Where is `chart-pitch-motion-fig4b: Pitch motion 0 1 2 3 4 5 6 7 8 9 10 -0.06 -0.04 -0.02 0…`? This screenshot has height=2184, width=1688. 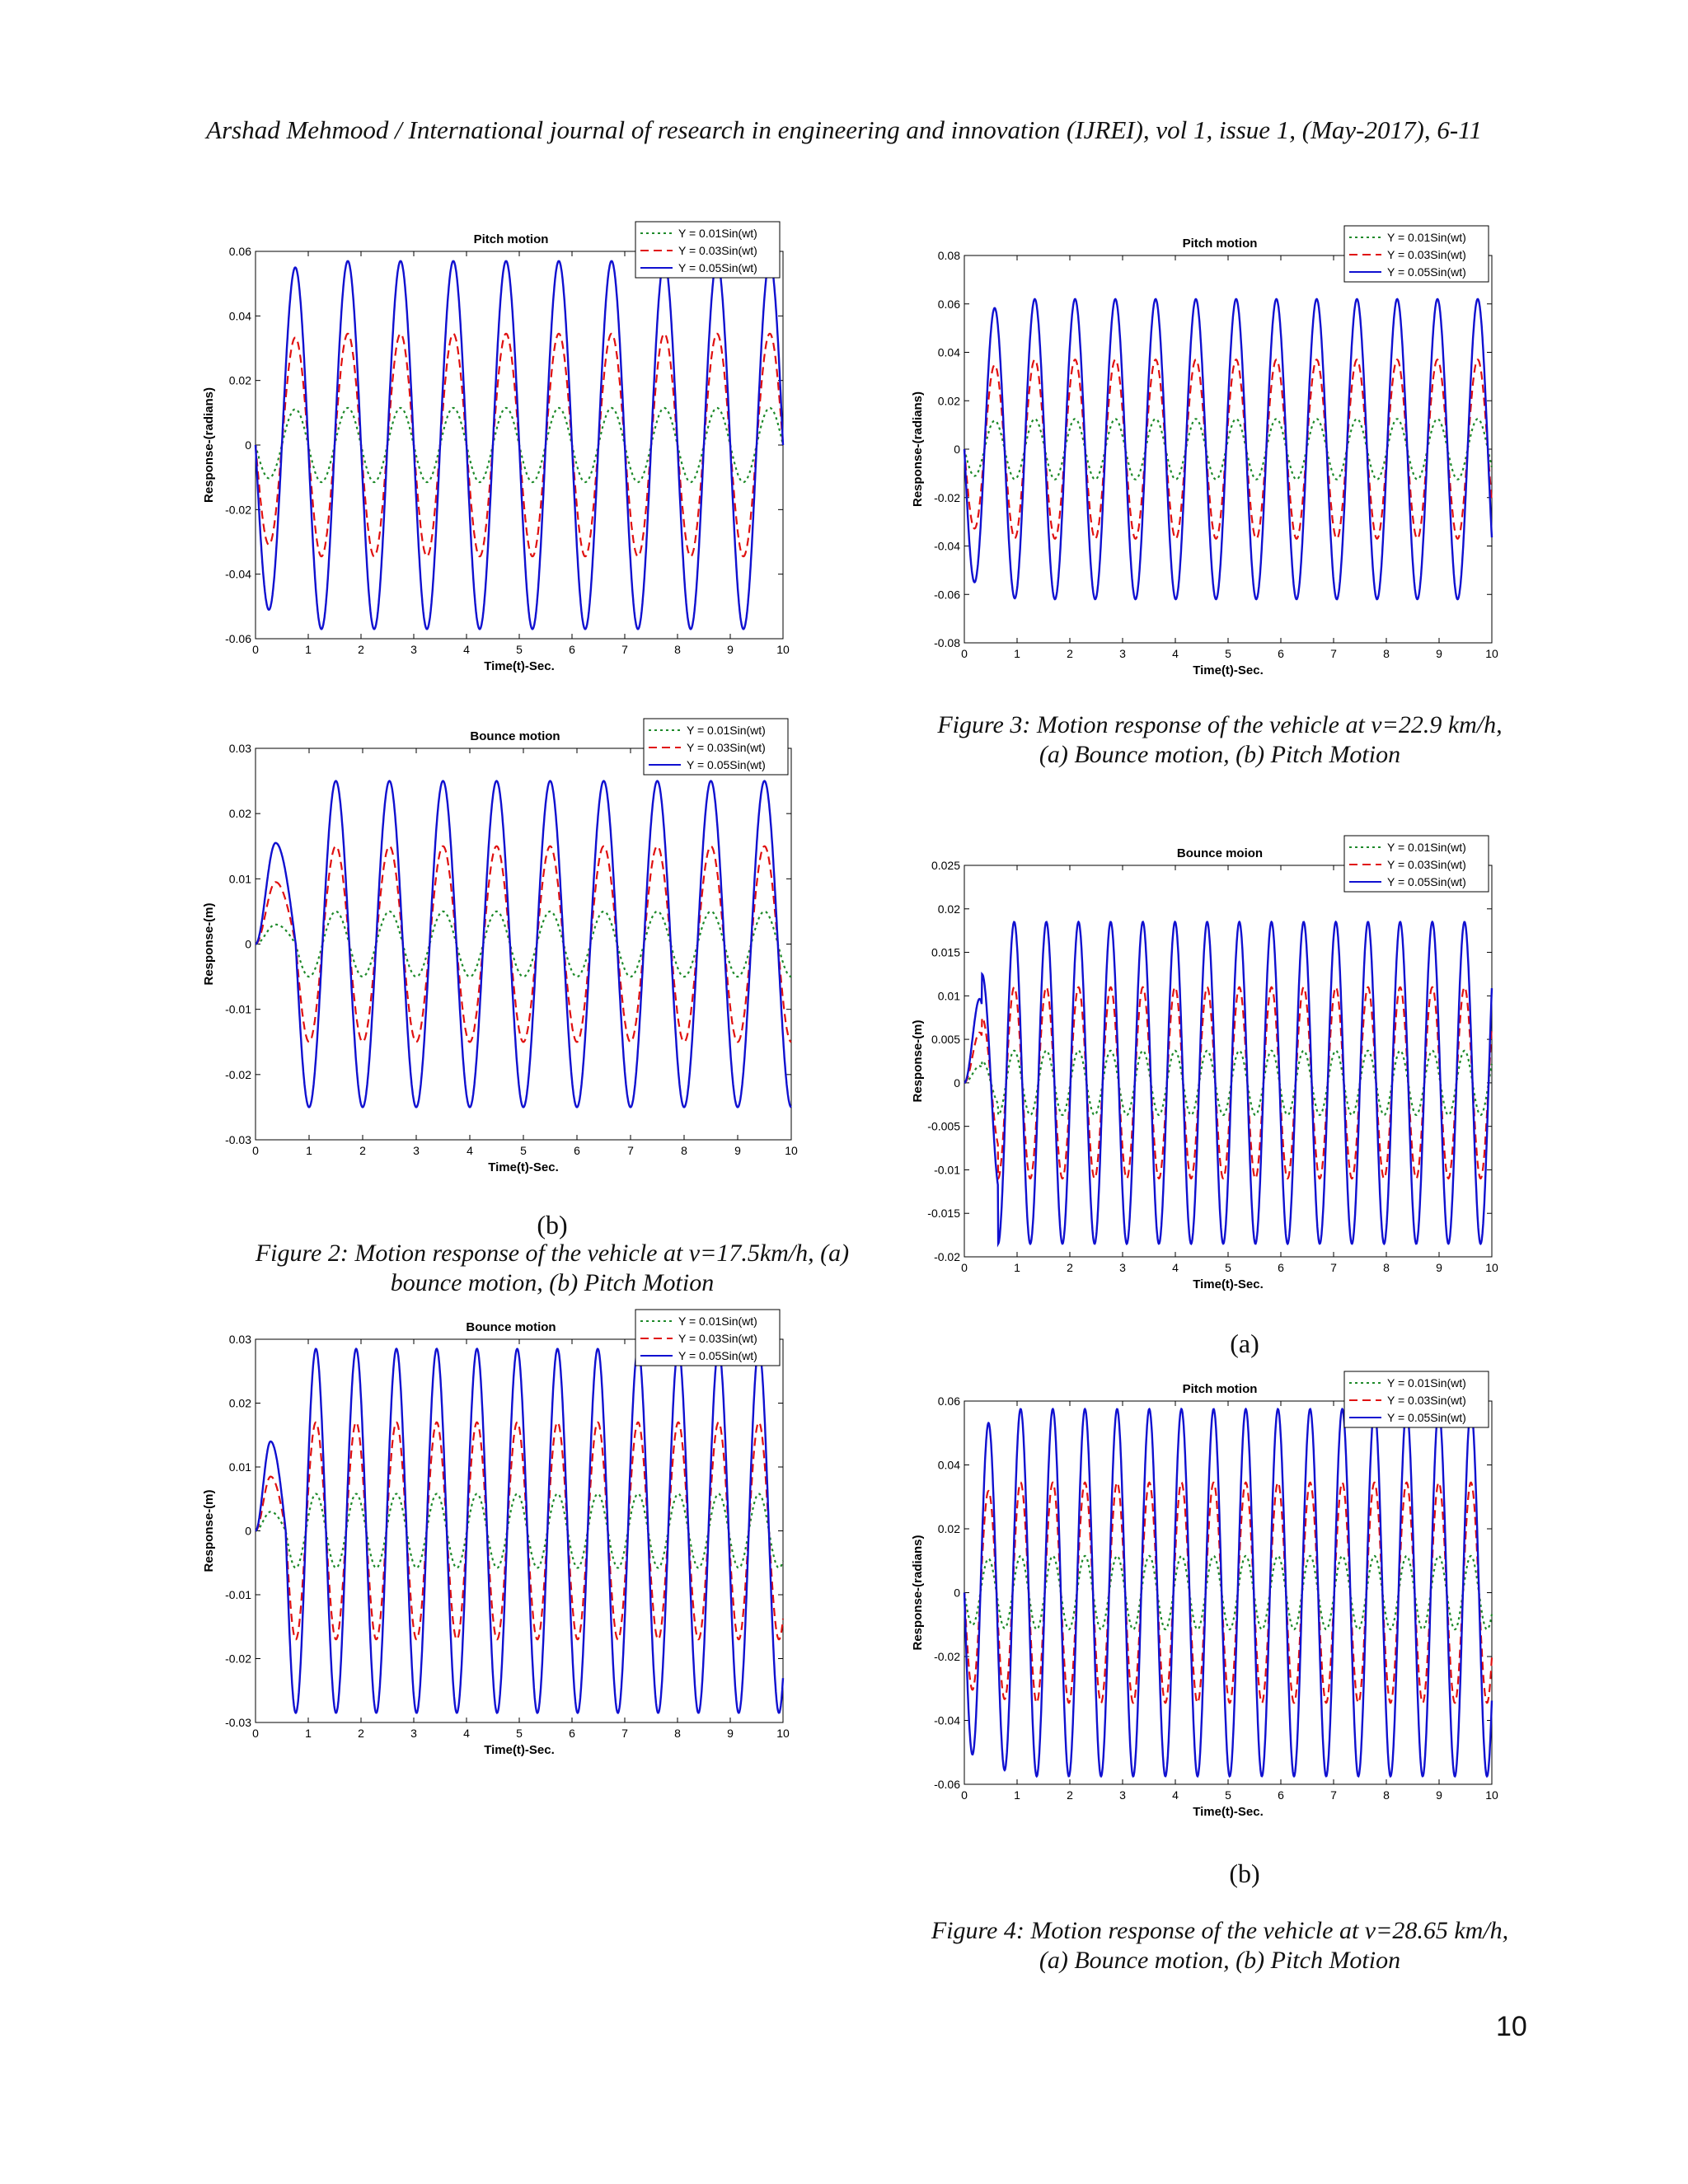
chart-pitch-motion-fig4b: Pitch motion 0 1 2 3 4 5 6 7 8 9 10 -0.06 -0.04 -0.02 0… is located at coordinates (1205, 1595).